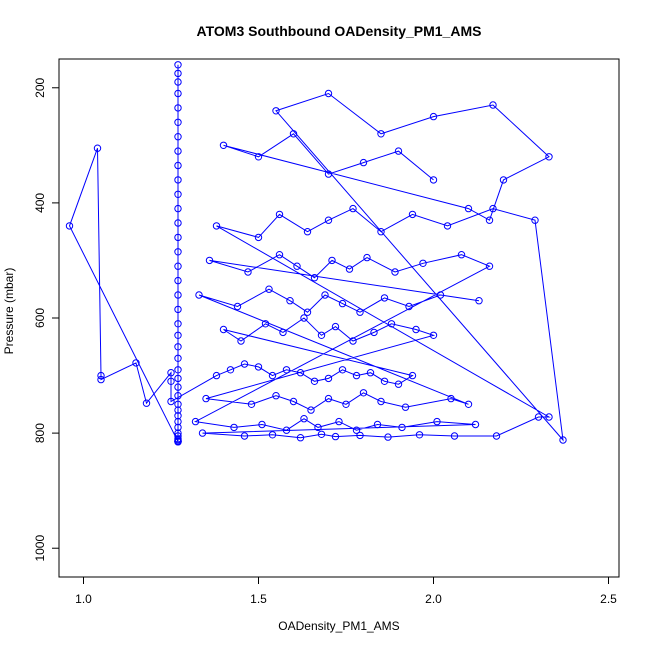 The image size is (650, 650). What do you see at coordinates (83, 599) in the screenshot?
I see `x-tick-label: 1.0` at bounding box center [83, 599].